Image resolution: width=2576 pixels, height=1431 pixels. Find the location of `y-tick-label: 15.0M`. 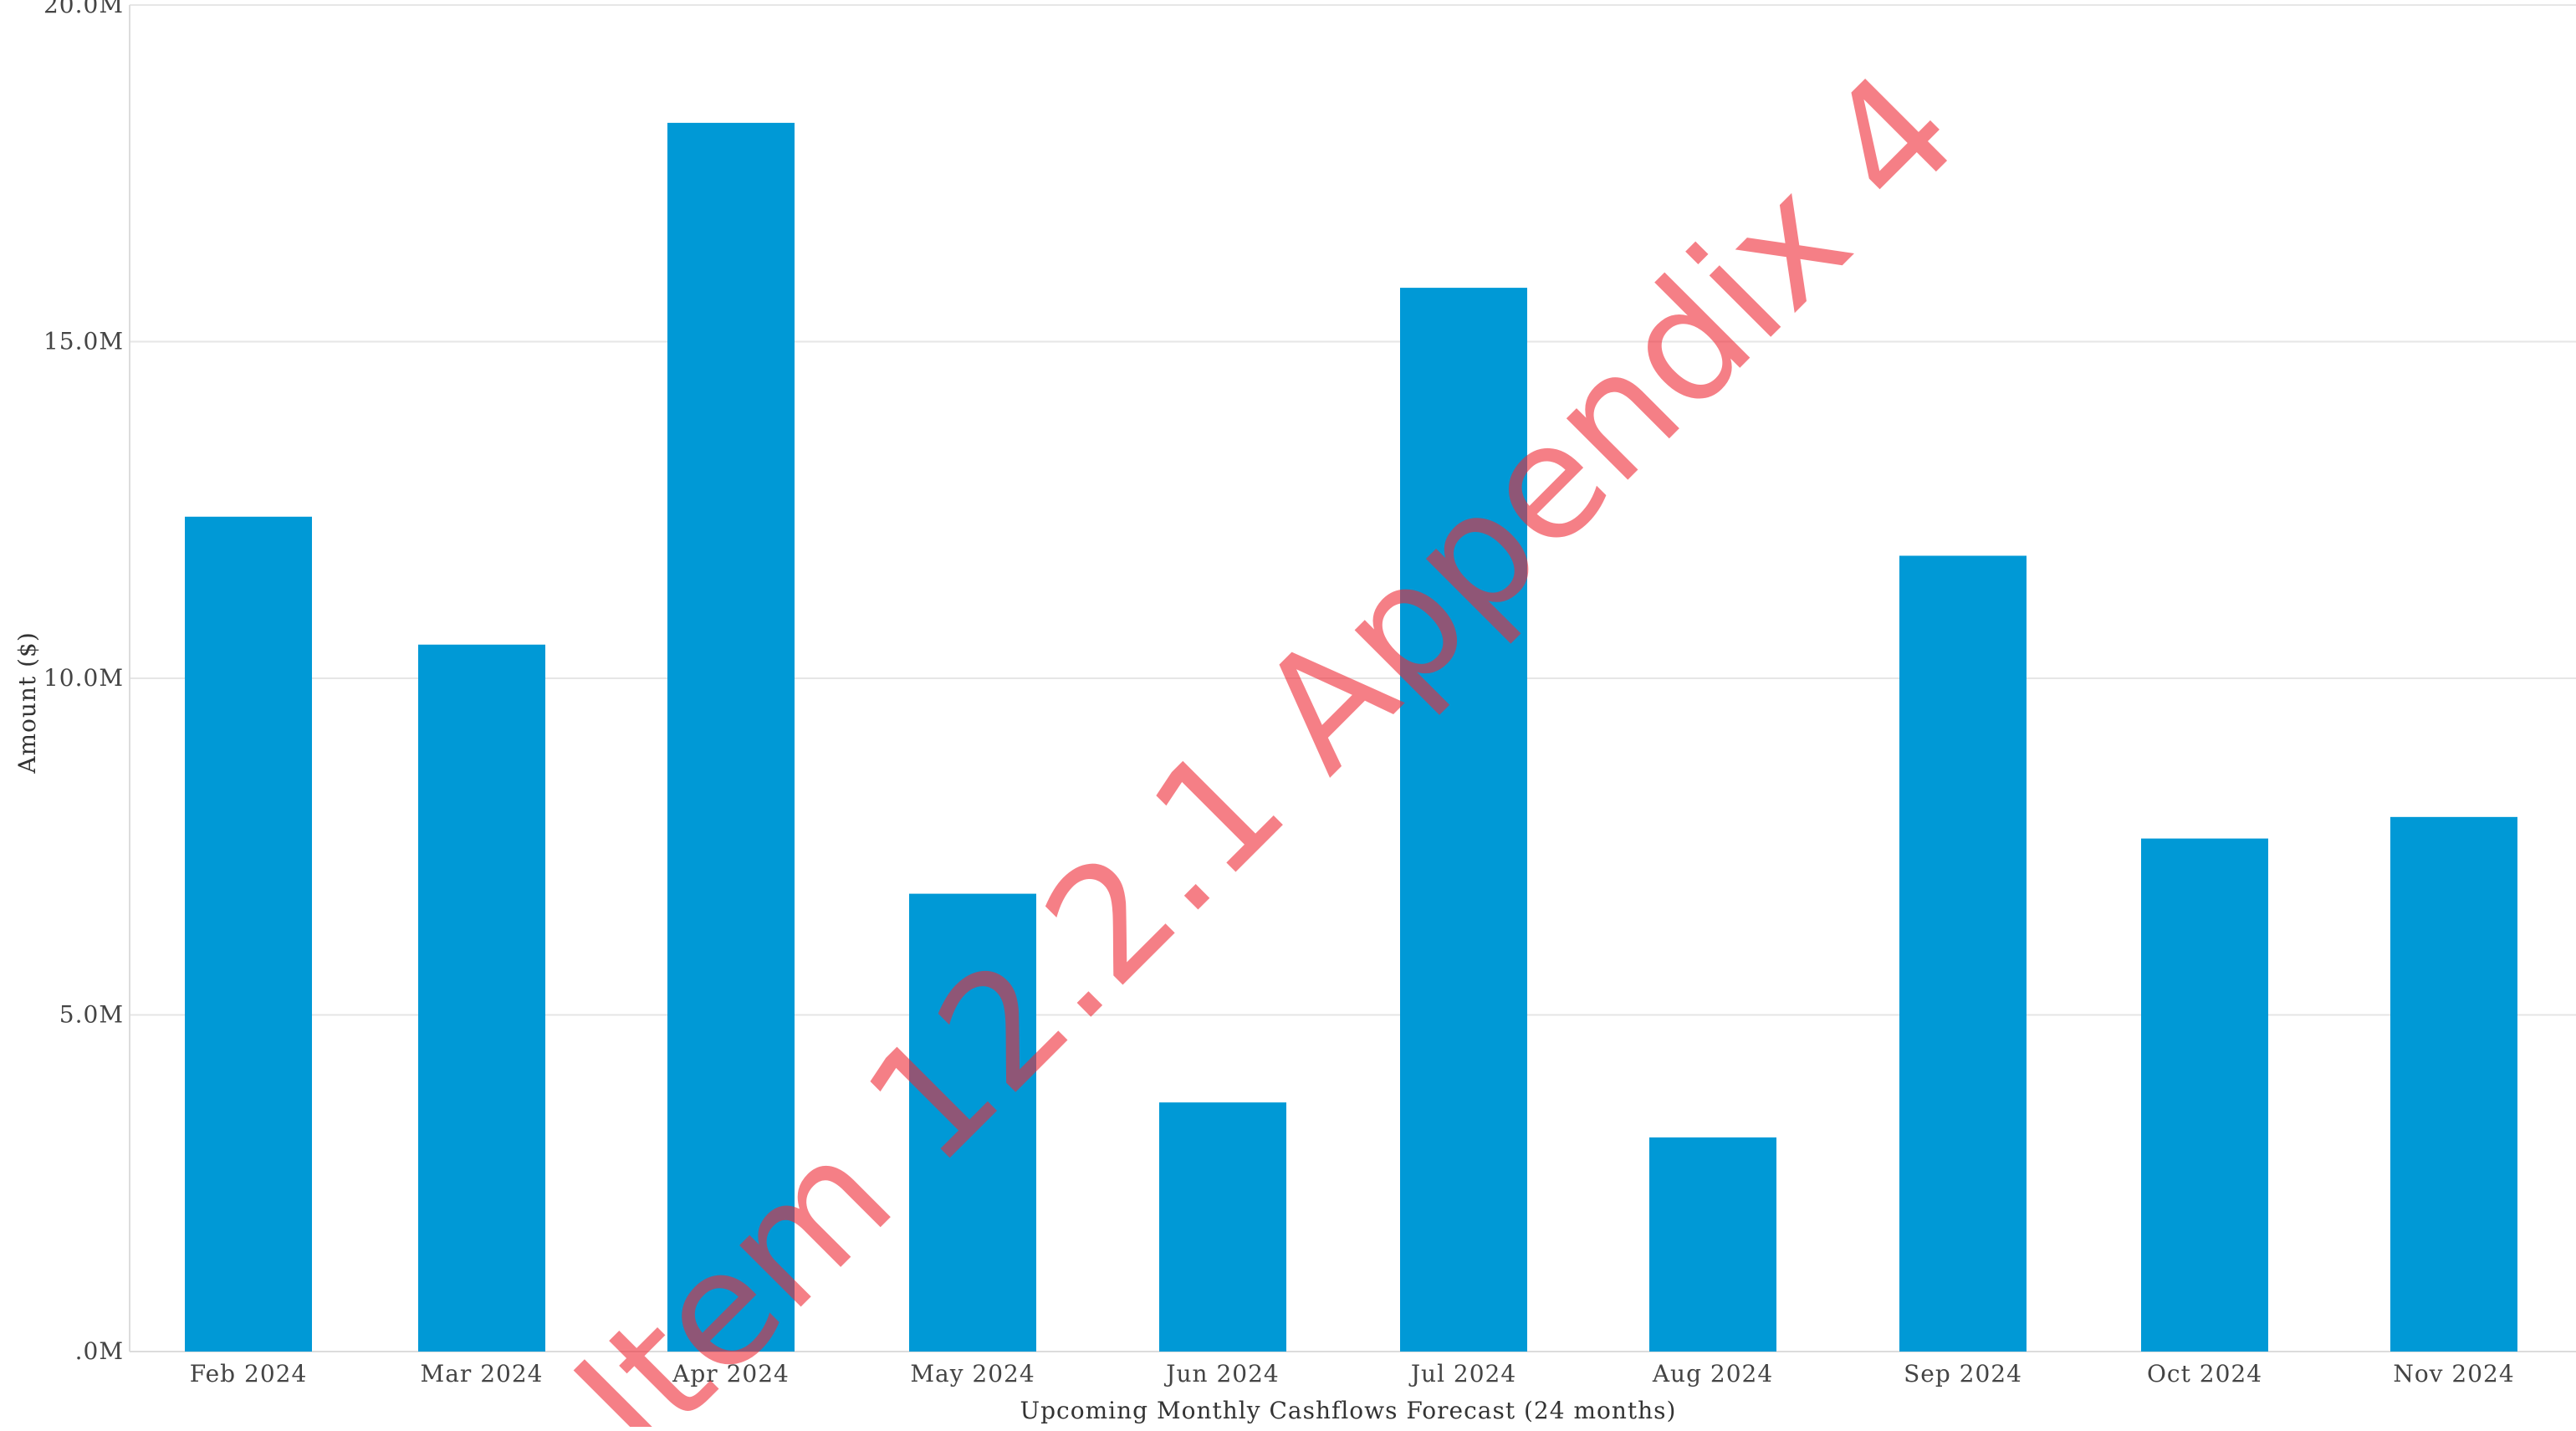

y-tick-label: 15.0M is located at coordinates (83, 341).